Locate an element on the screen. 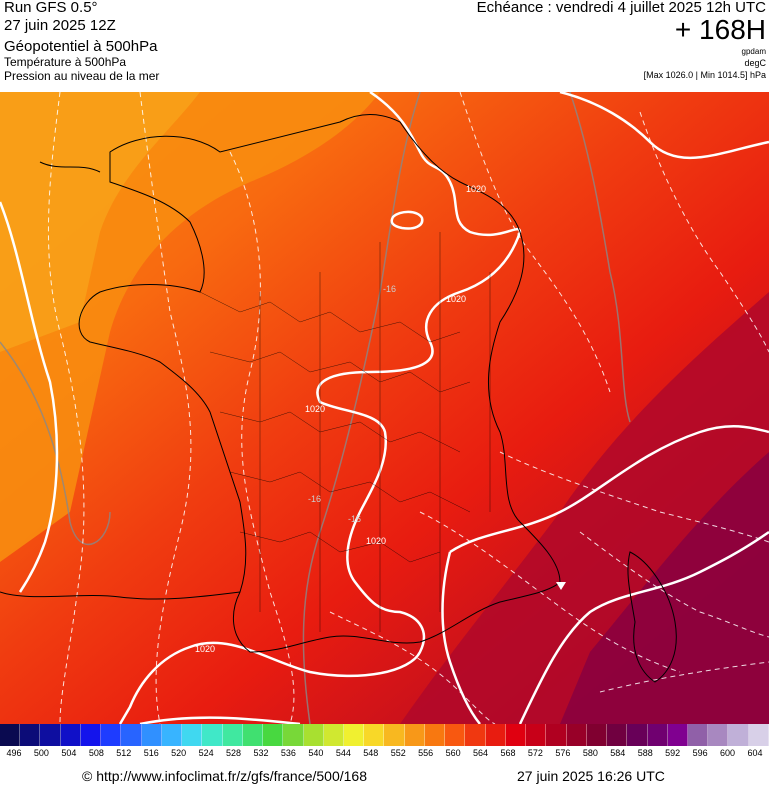  colorbar-tick-label: 556 is located at coordinates (426, 753).